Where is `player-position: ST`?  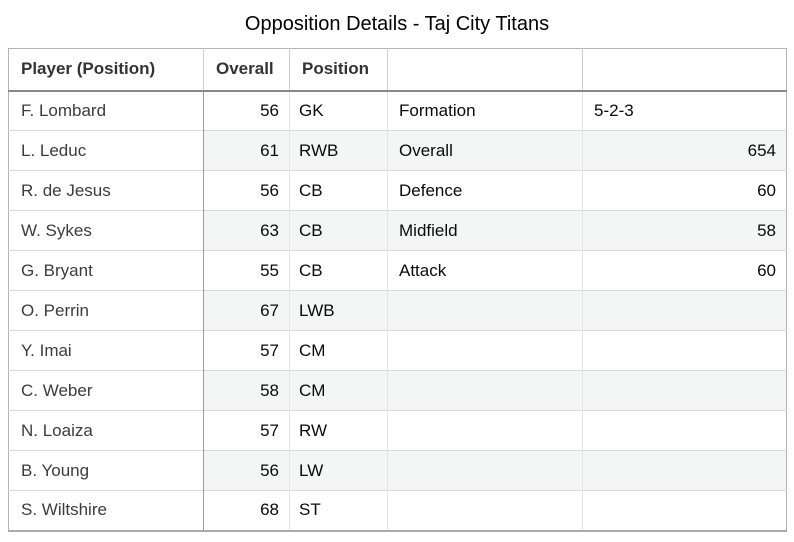
player-position: ST is located at coordinates (338, 510).